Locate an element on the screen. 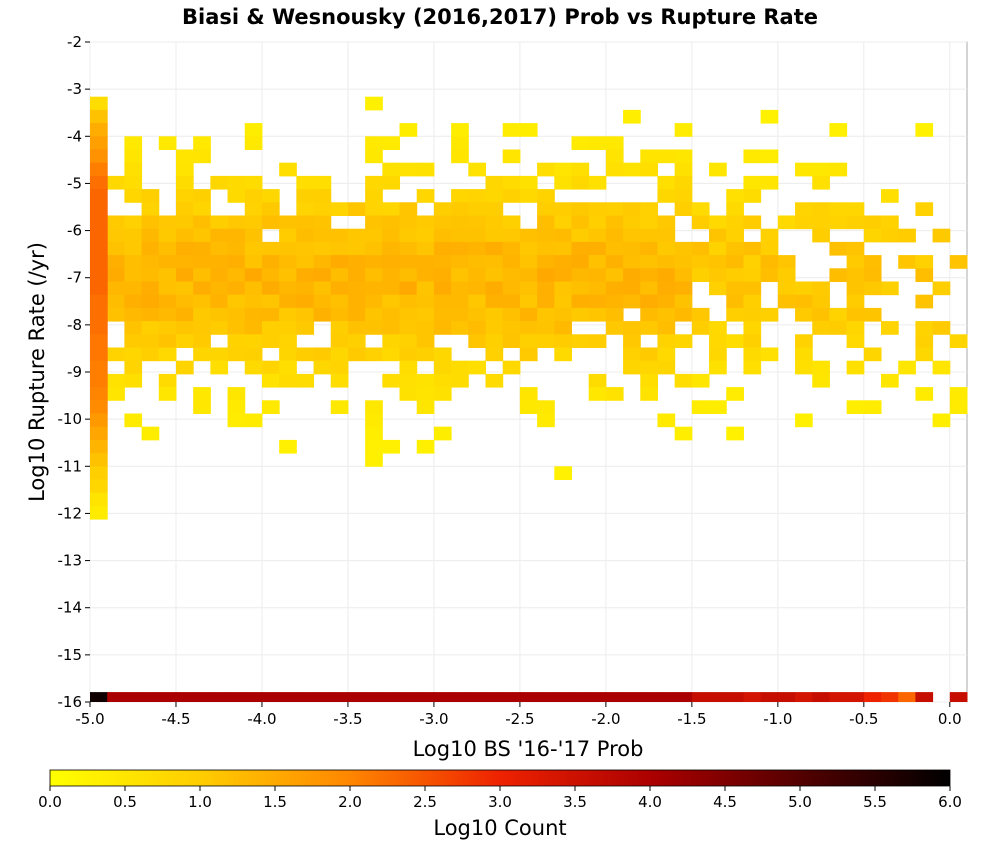 The height and width of the screenshot is (850, 1000). y-tick-label: -12 is located at coordinates (70, 513).